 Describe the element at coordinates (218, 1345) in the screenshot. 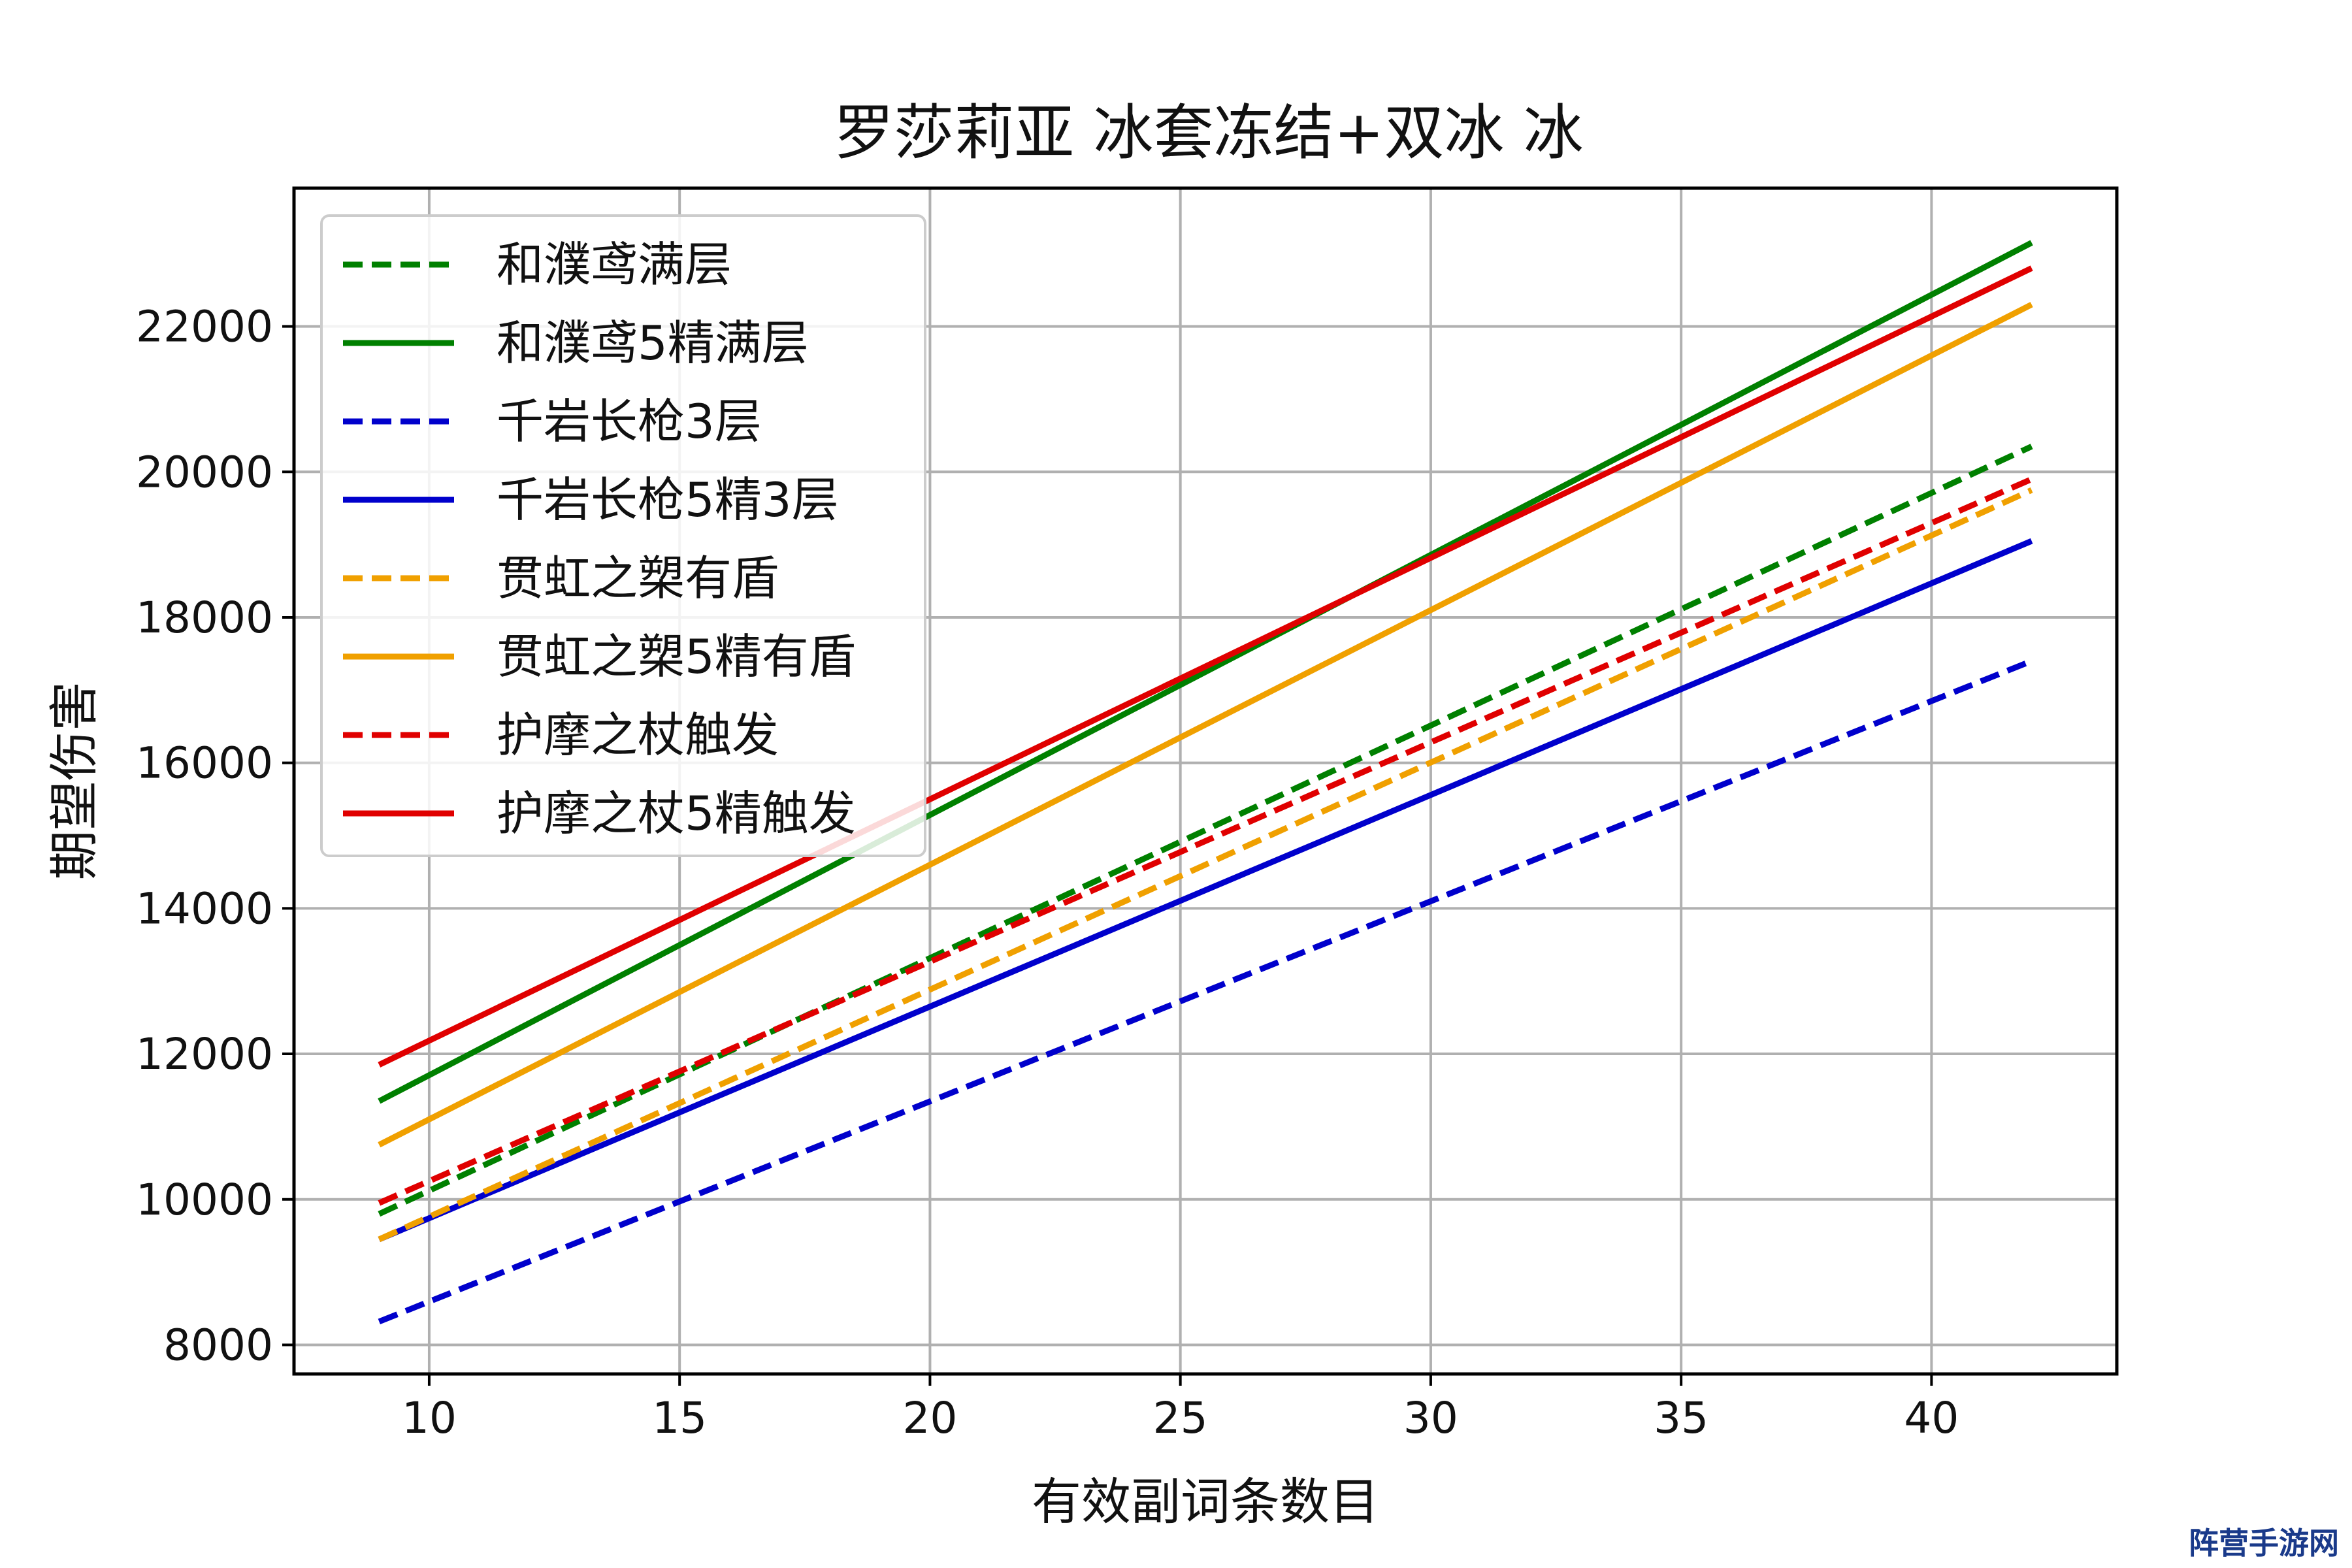

I see `y-tick-label: 8000` at that location.